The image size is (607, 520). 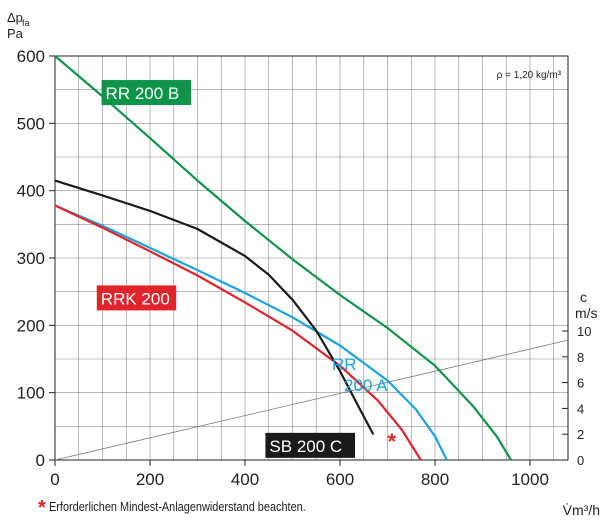 What do you see at coordinates (31, 258) in the screenshot?
I see `y-tick-label: 300` at bounding box center [31, 258].